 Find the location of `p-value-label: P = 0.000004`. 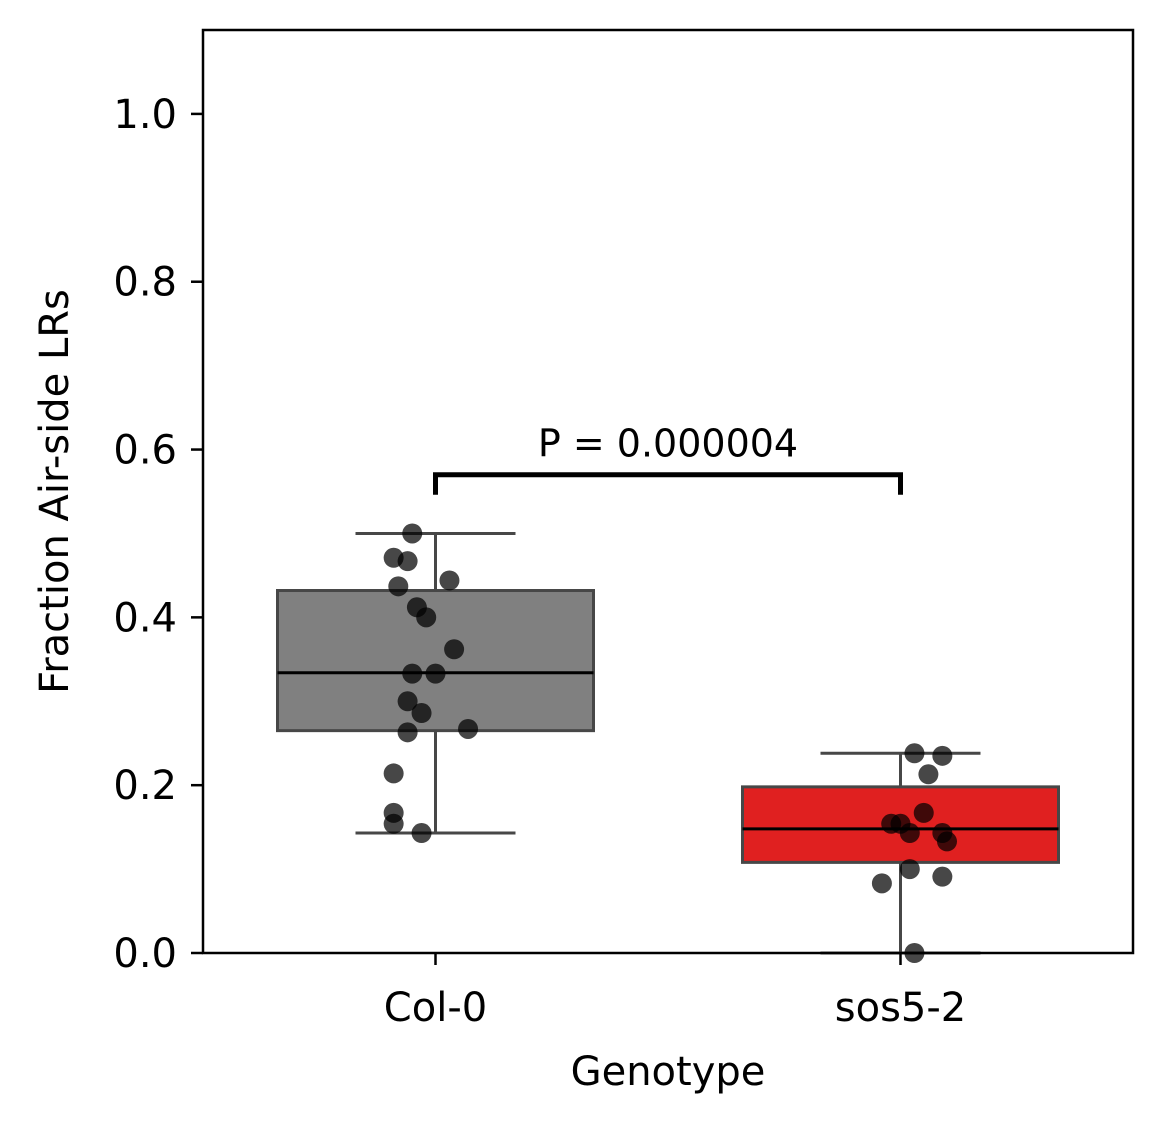

p-value-label: P = 0.000004 is located at coordinates (668, 444).